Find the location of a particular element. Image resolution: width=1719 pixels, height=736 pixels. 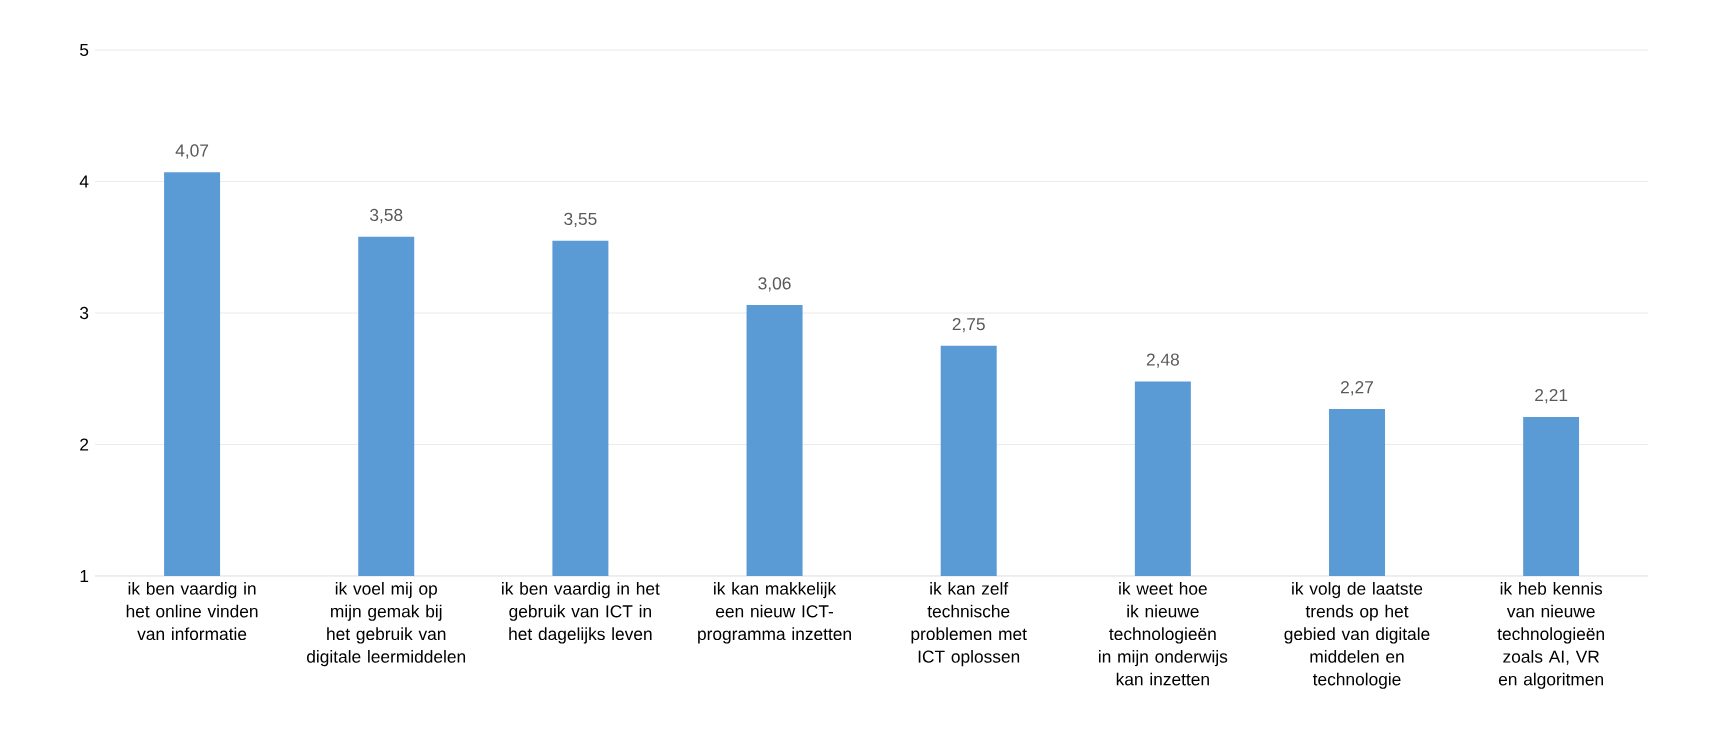

x-tick-label: ik kan zelf technische problemen met ICT oplossen is located at coordinates (969, 624).